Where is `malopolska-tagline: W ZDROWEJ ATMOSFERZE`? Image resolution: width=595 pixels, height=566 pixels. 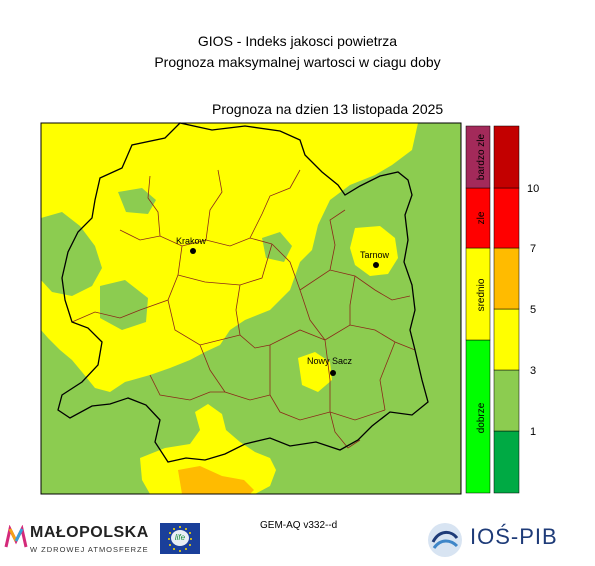
malopolska-tagline: W ZDROWEJ ATMOSFERZE is located at coordinates (89, 549).